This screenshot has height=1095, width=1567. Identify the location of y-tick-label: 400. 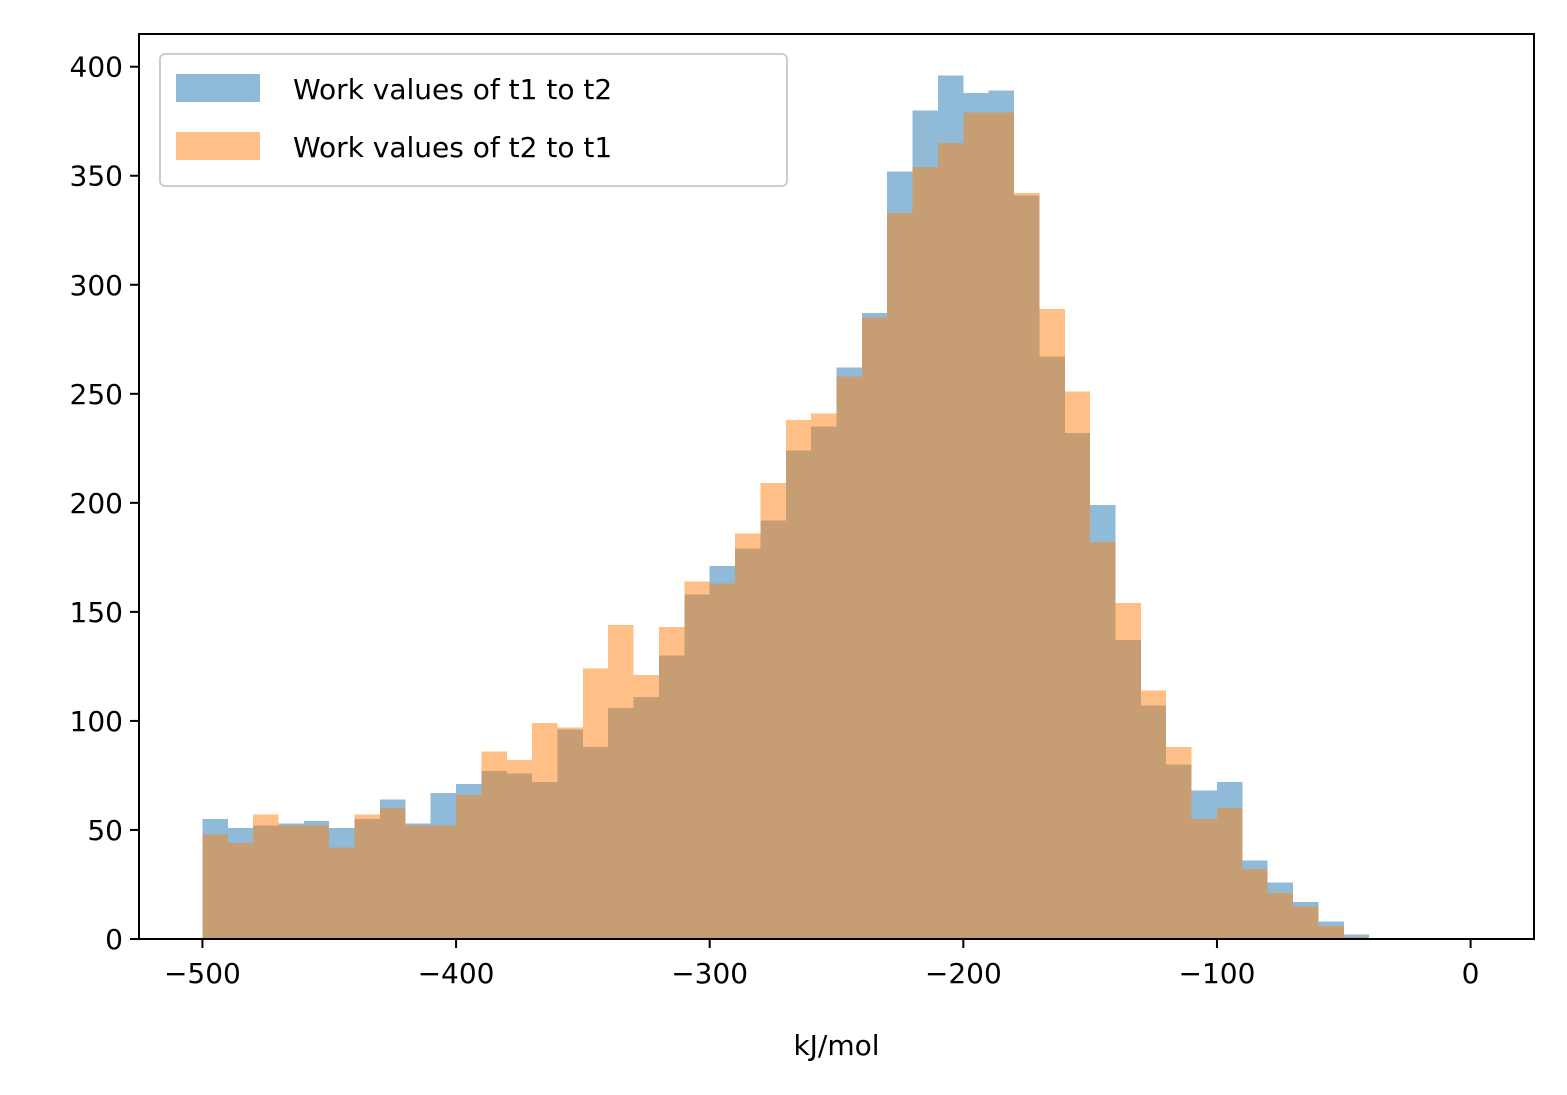
(96, 67).